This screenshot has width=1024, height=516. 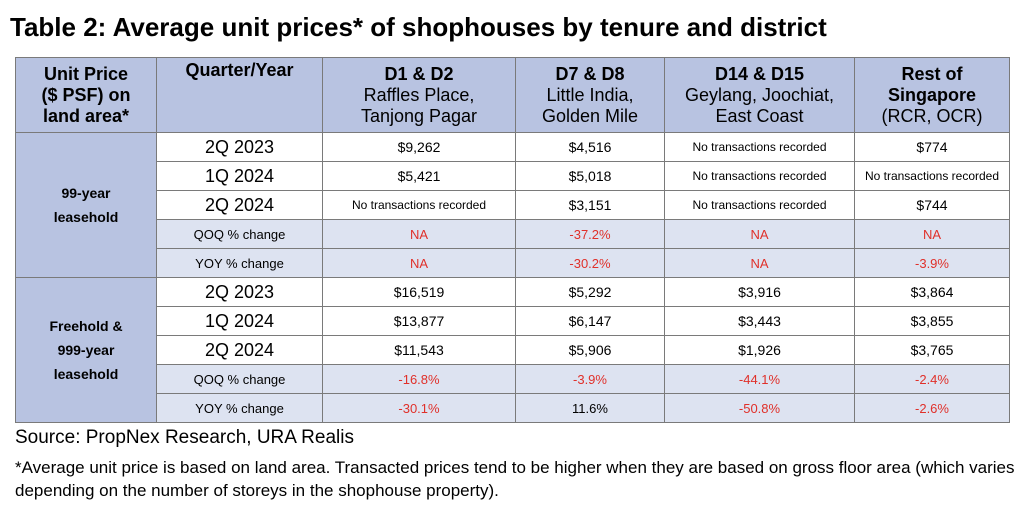 What do you see at coordinates (590, 350) in the screenshot?
I see `value-cell: $5,906` at bounding box center [590, 350].